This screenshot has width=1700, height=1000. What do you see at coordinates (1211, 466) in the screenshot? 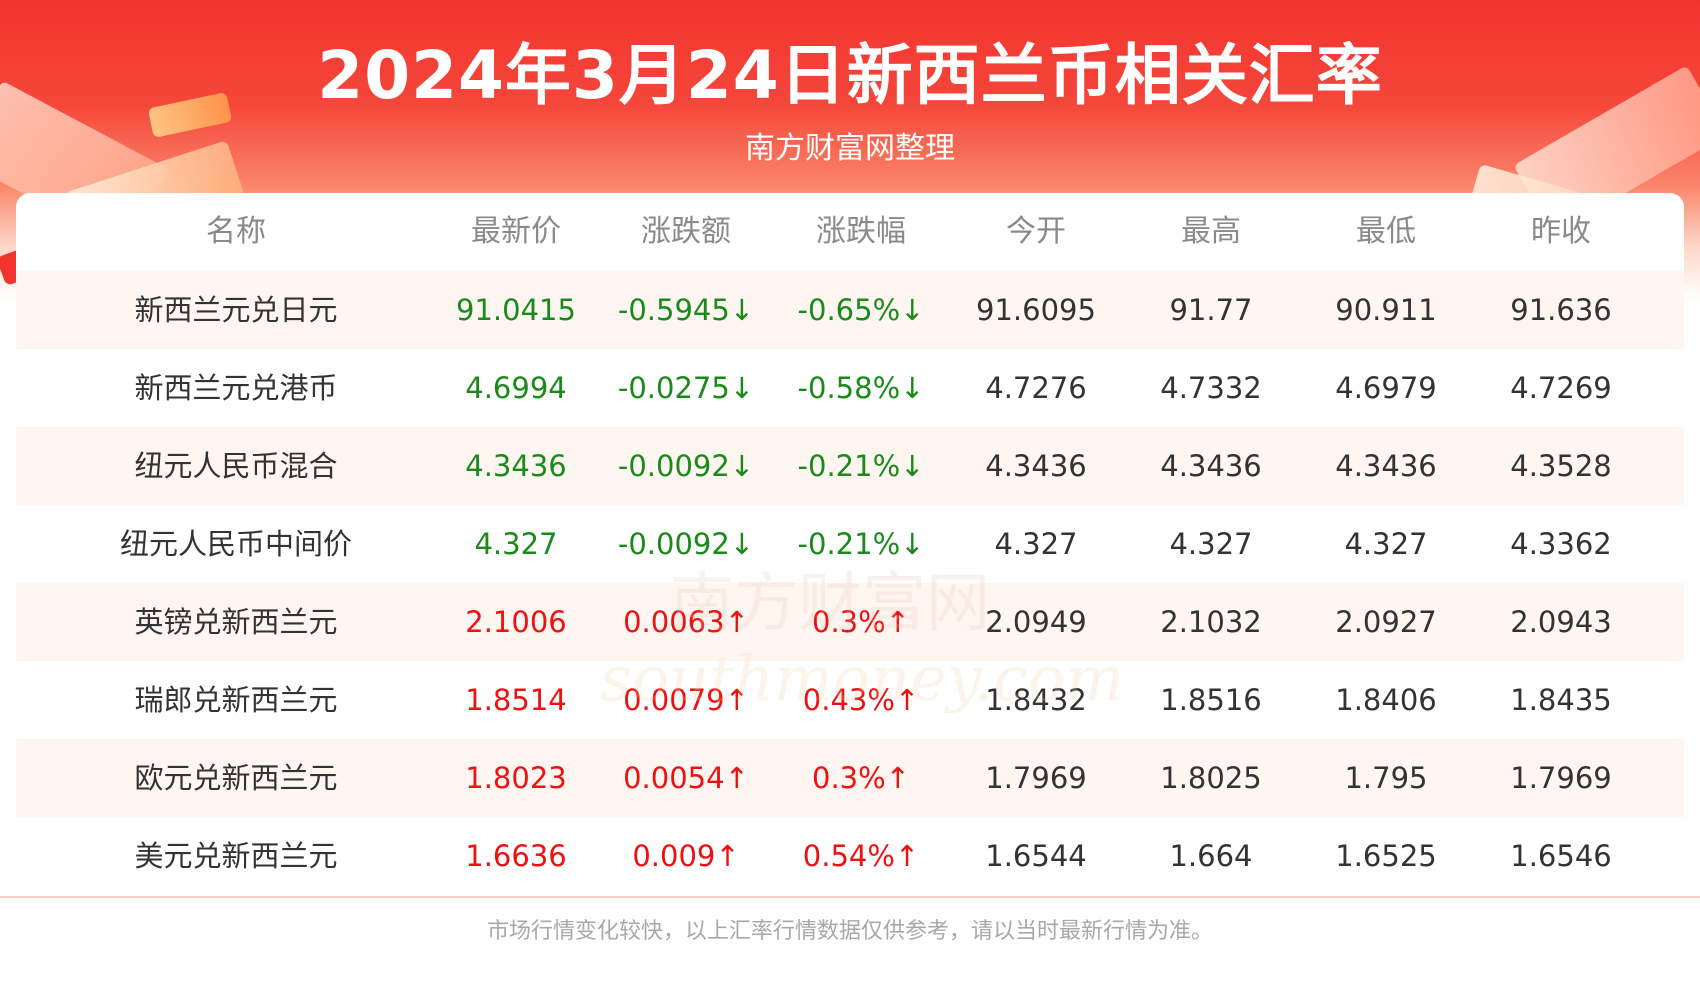
I see `high-price: 4.3436` at bounding box center [1211, 466].